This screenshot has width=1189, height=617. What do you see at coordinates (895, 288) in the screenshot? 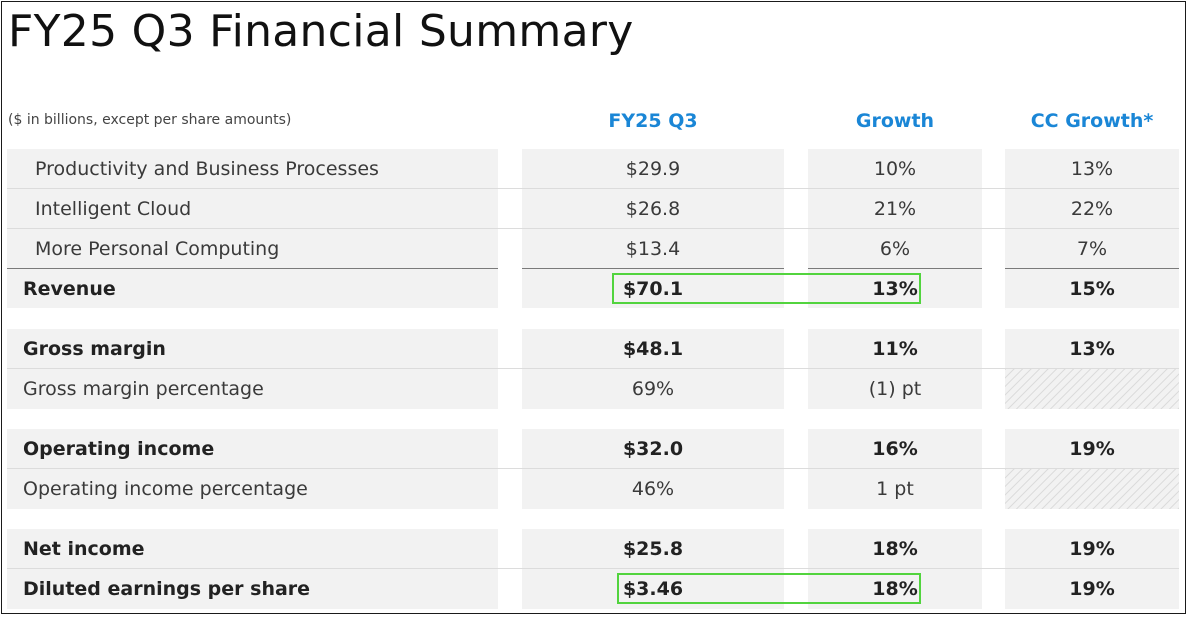
I see `cell-revenue-growth: 13%` at bounding box center [895, 288].